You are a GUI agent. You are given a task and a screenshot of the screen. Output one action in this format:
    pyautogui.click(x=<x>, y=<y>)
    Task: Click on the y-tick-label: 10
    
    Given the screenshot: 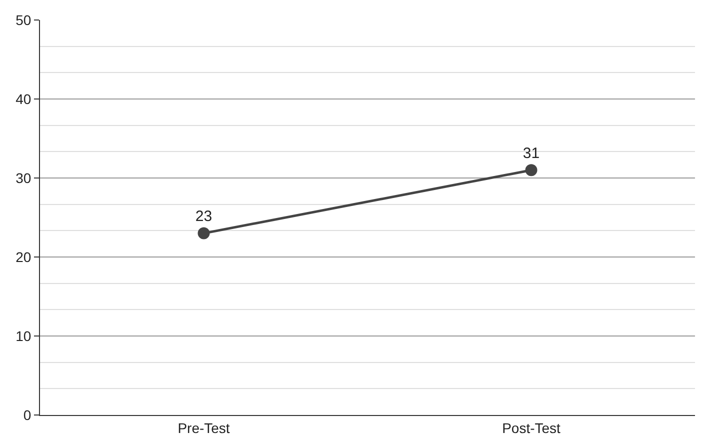 What is the action you would take?
    pyautogui.click(x=24, y=336)
    